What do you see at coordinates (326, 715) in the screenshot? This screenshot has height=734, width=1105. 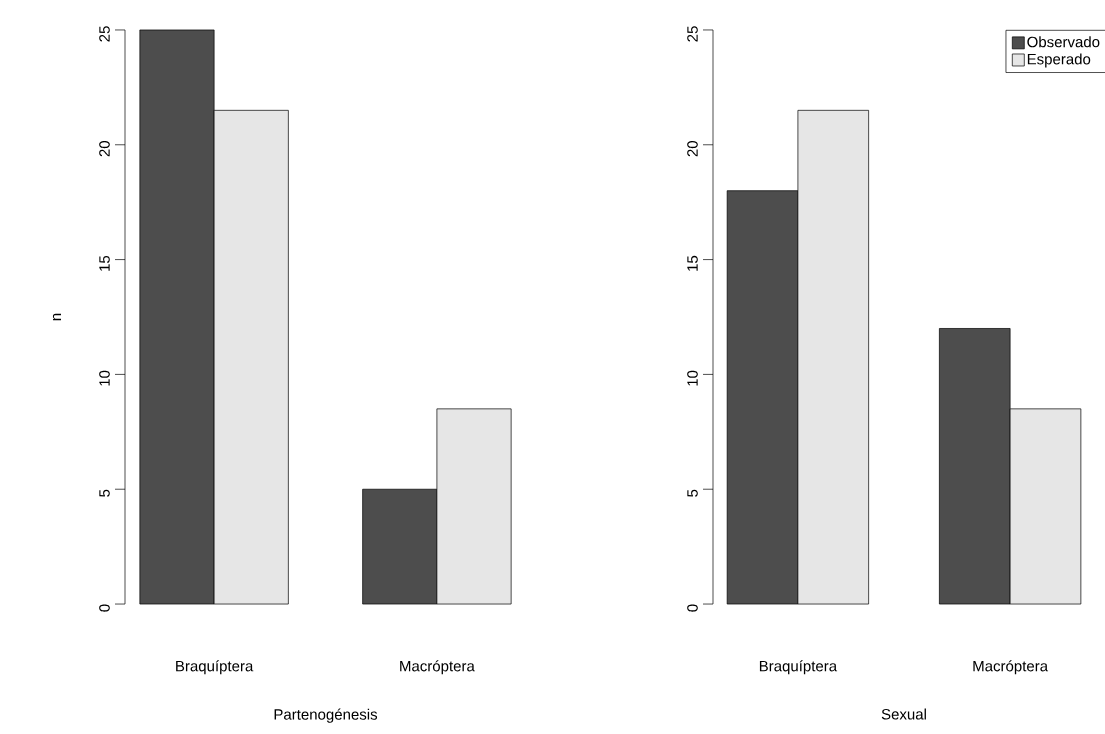 I see `x-axis-title: Partenogénesis` at bounding box center [326, 715].